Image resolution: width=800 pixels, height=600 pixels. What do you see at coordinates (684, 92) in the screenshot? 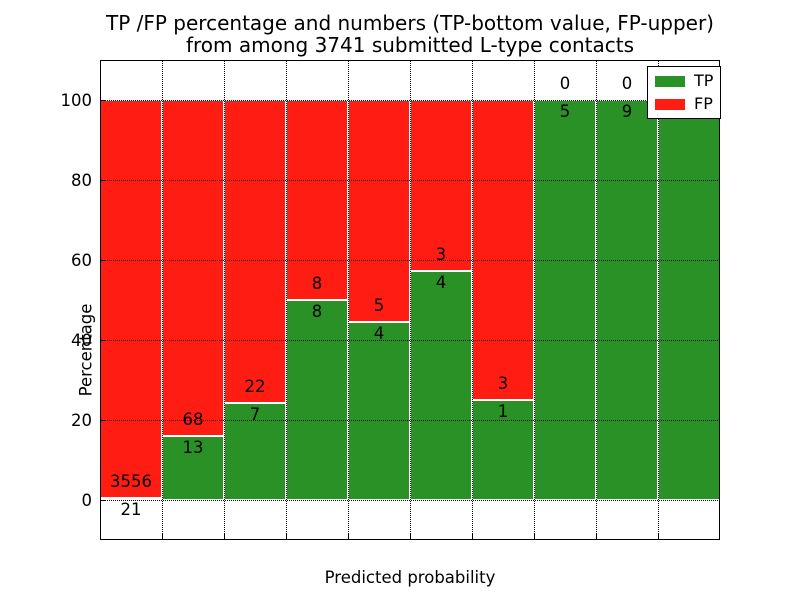
I see `legend: TP FP` at bounding box center [684, 92].